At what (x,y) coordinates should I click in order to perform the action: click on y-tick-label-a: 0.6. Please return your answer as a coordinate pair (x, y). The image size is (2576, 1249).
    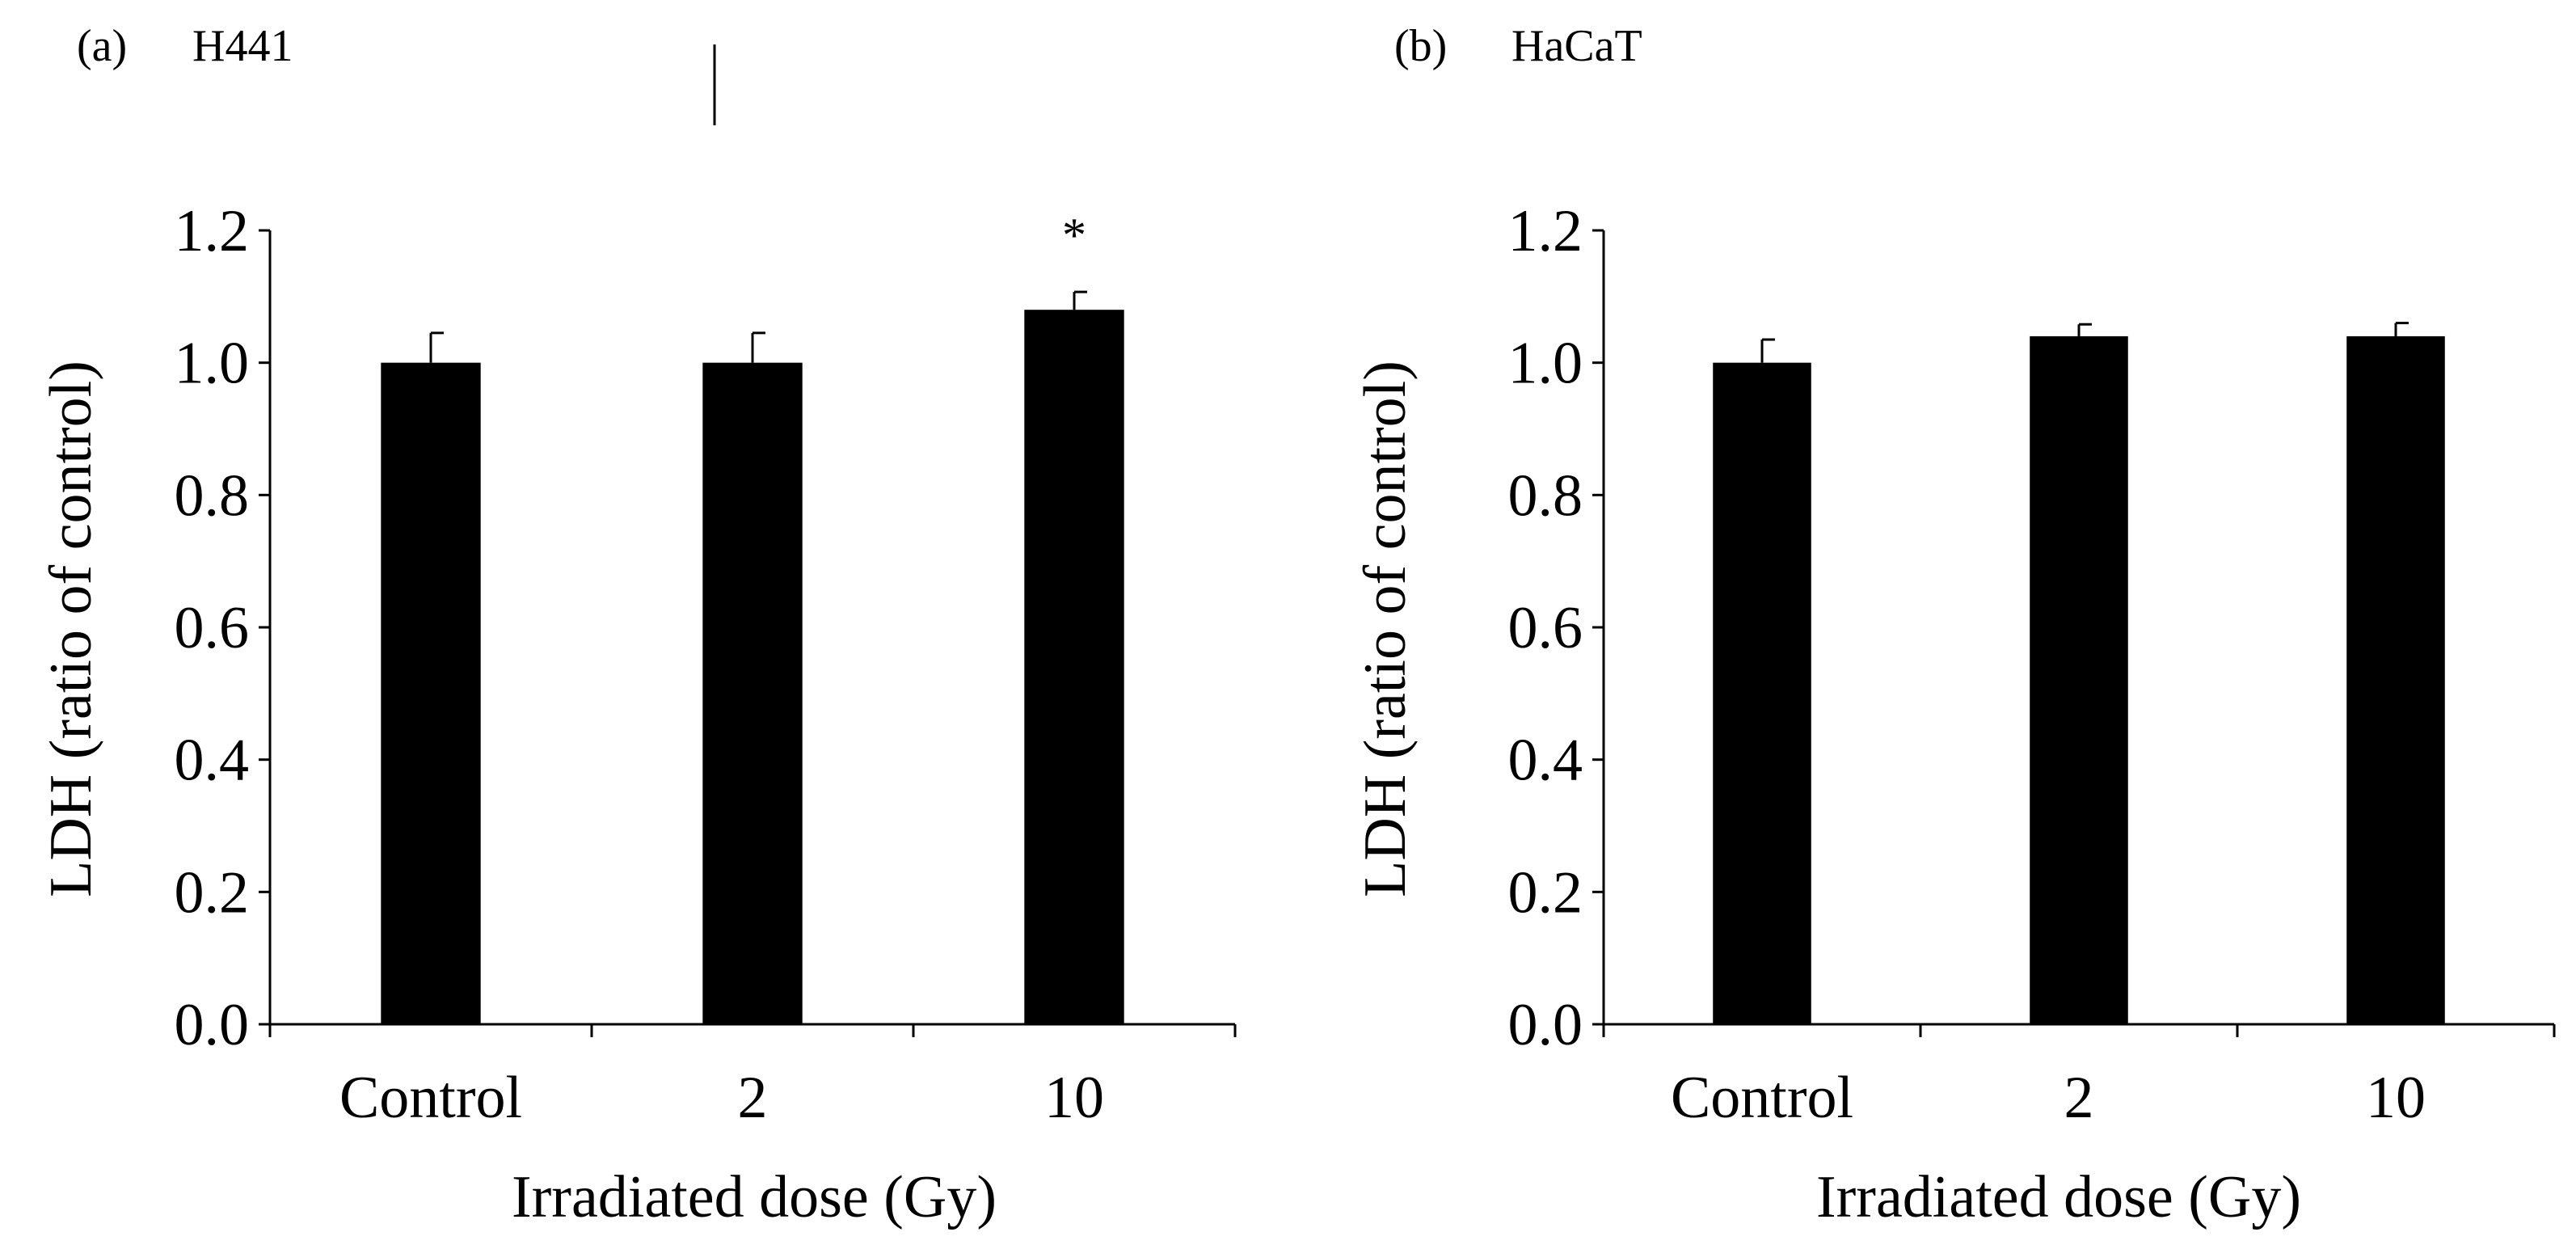
    Looking at the image, I should click on (212, 628).